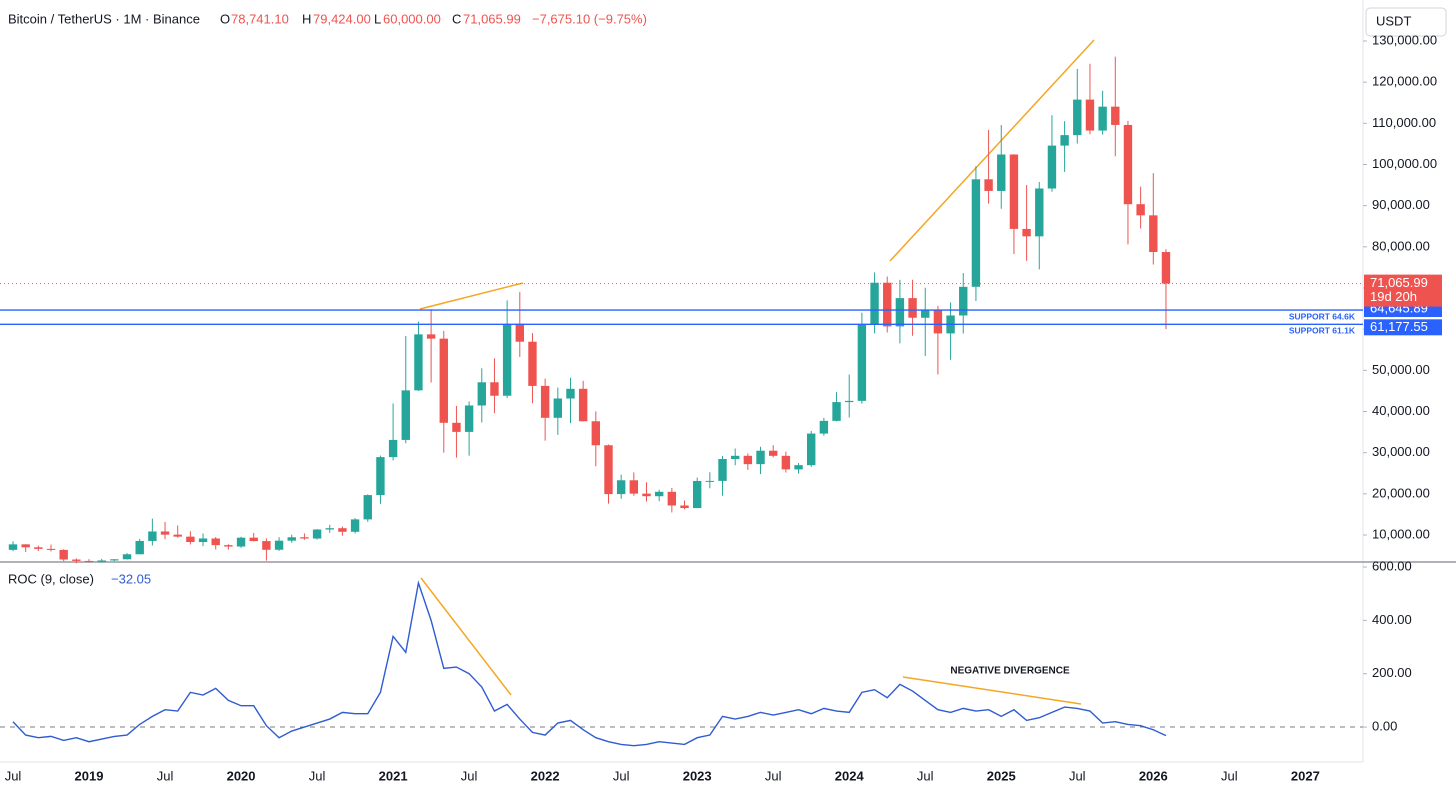 The height and width of the screenshot is (805, 1456). Describe the element at coordinates (492, 18) in the screenshot. I see `ohlc-value: 71,065.99` at that location.